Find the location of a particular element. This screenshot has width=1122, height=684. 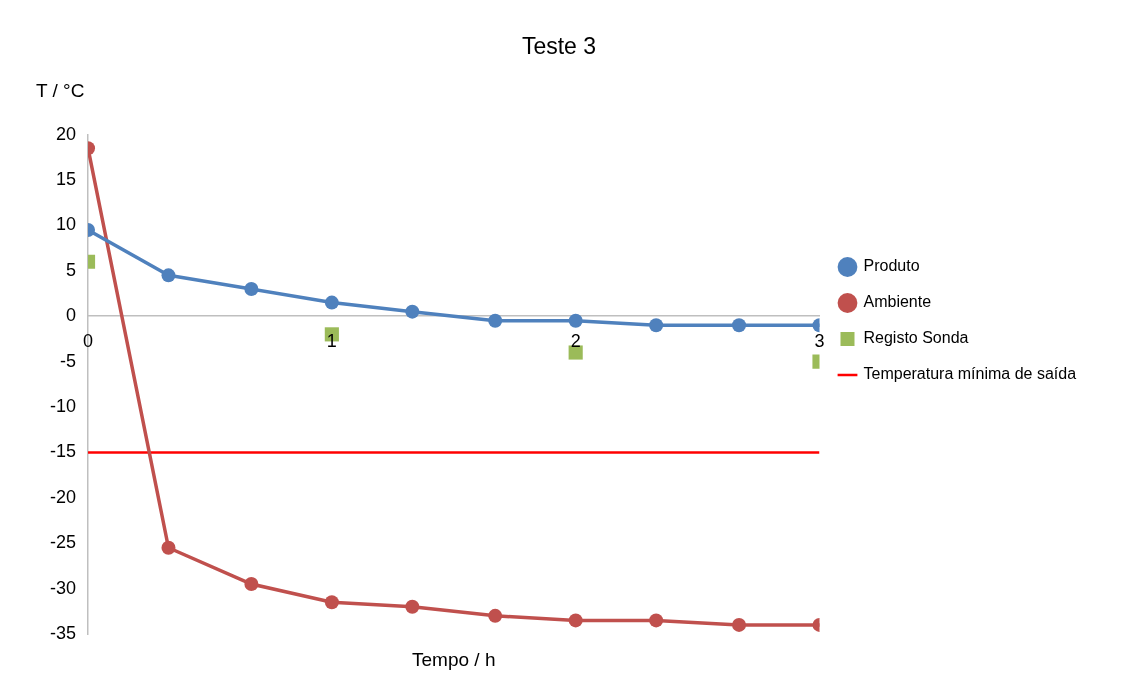

y-tick-label: -35 is located at coordinates (63, 632).